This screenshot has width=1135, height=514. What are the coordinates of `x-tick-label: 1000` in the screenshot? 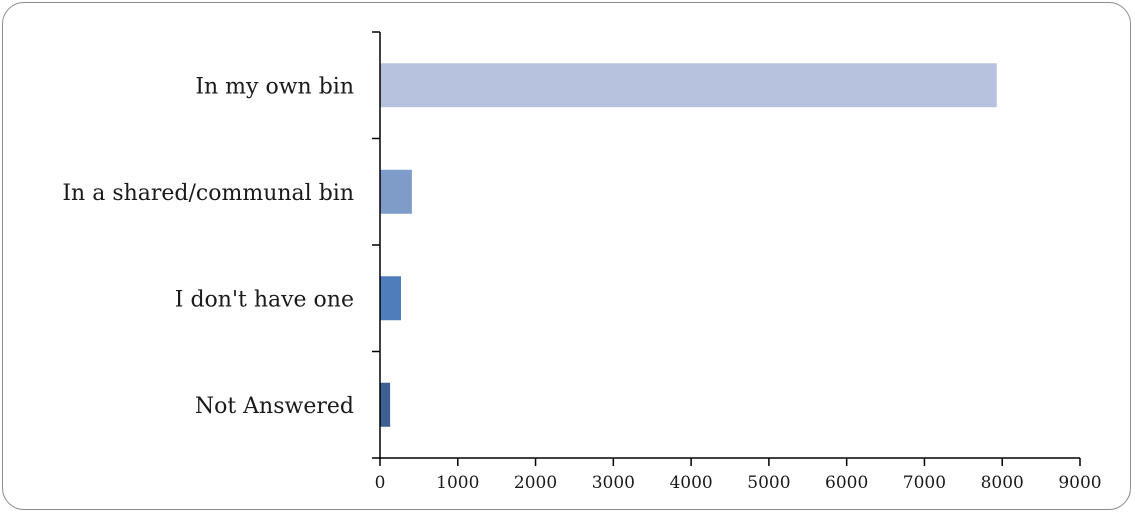 It's located at (457, 483).